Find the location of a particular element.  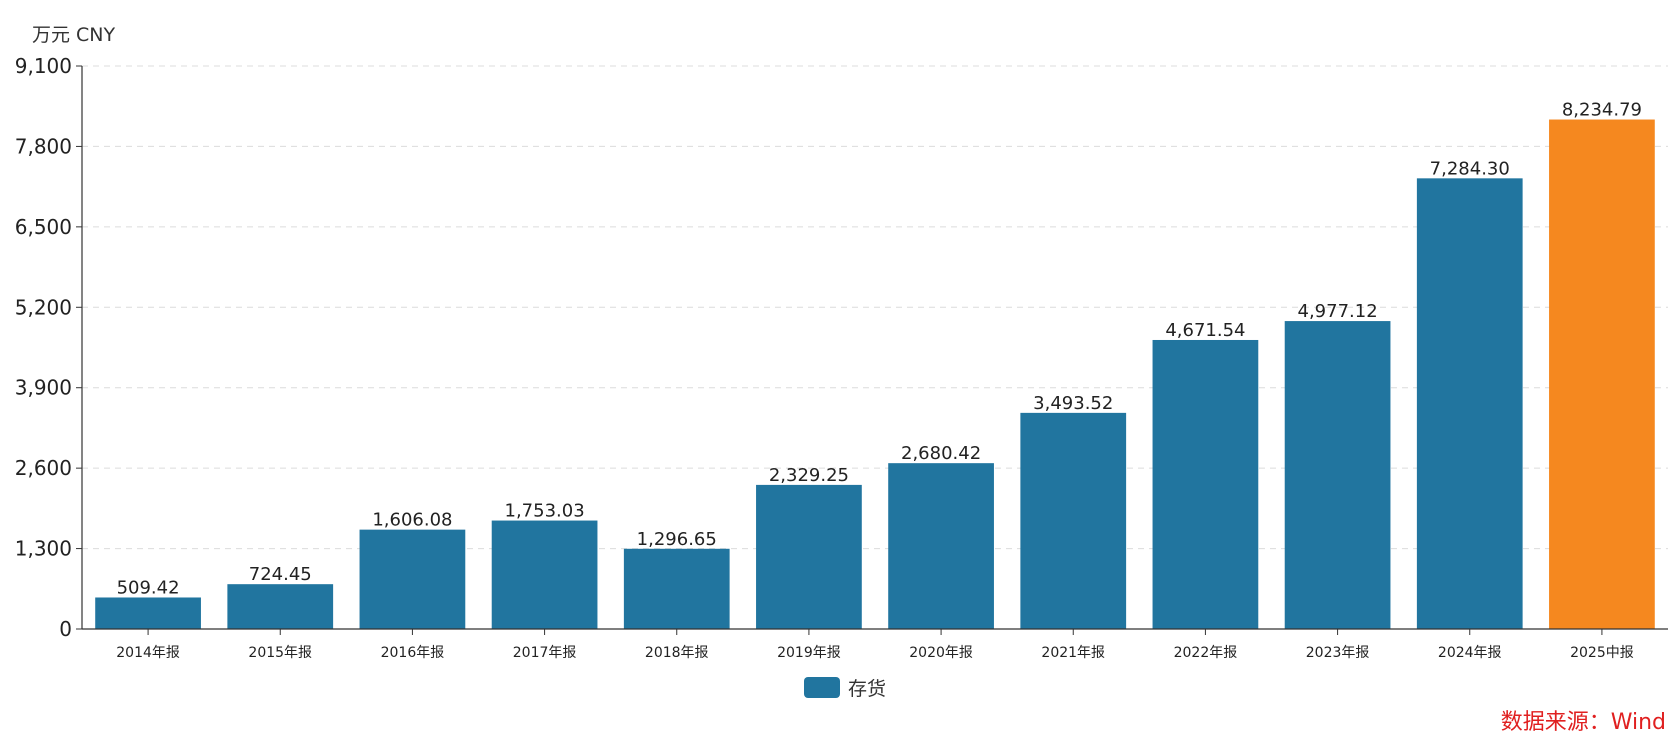

x-tick-label: 2017年报 is located at coordinates (545, 653).